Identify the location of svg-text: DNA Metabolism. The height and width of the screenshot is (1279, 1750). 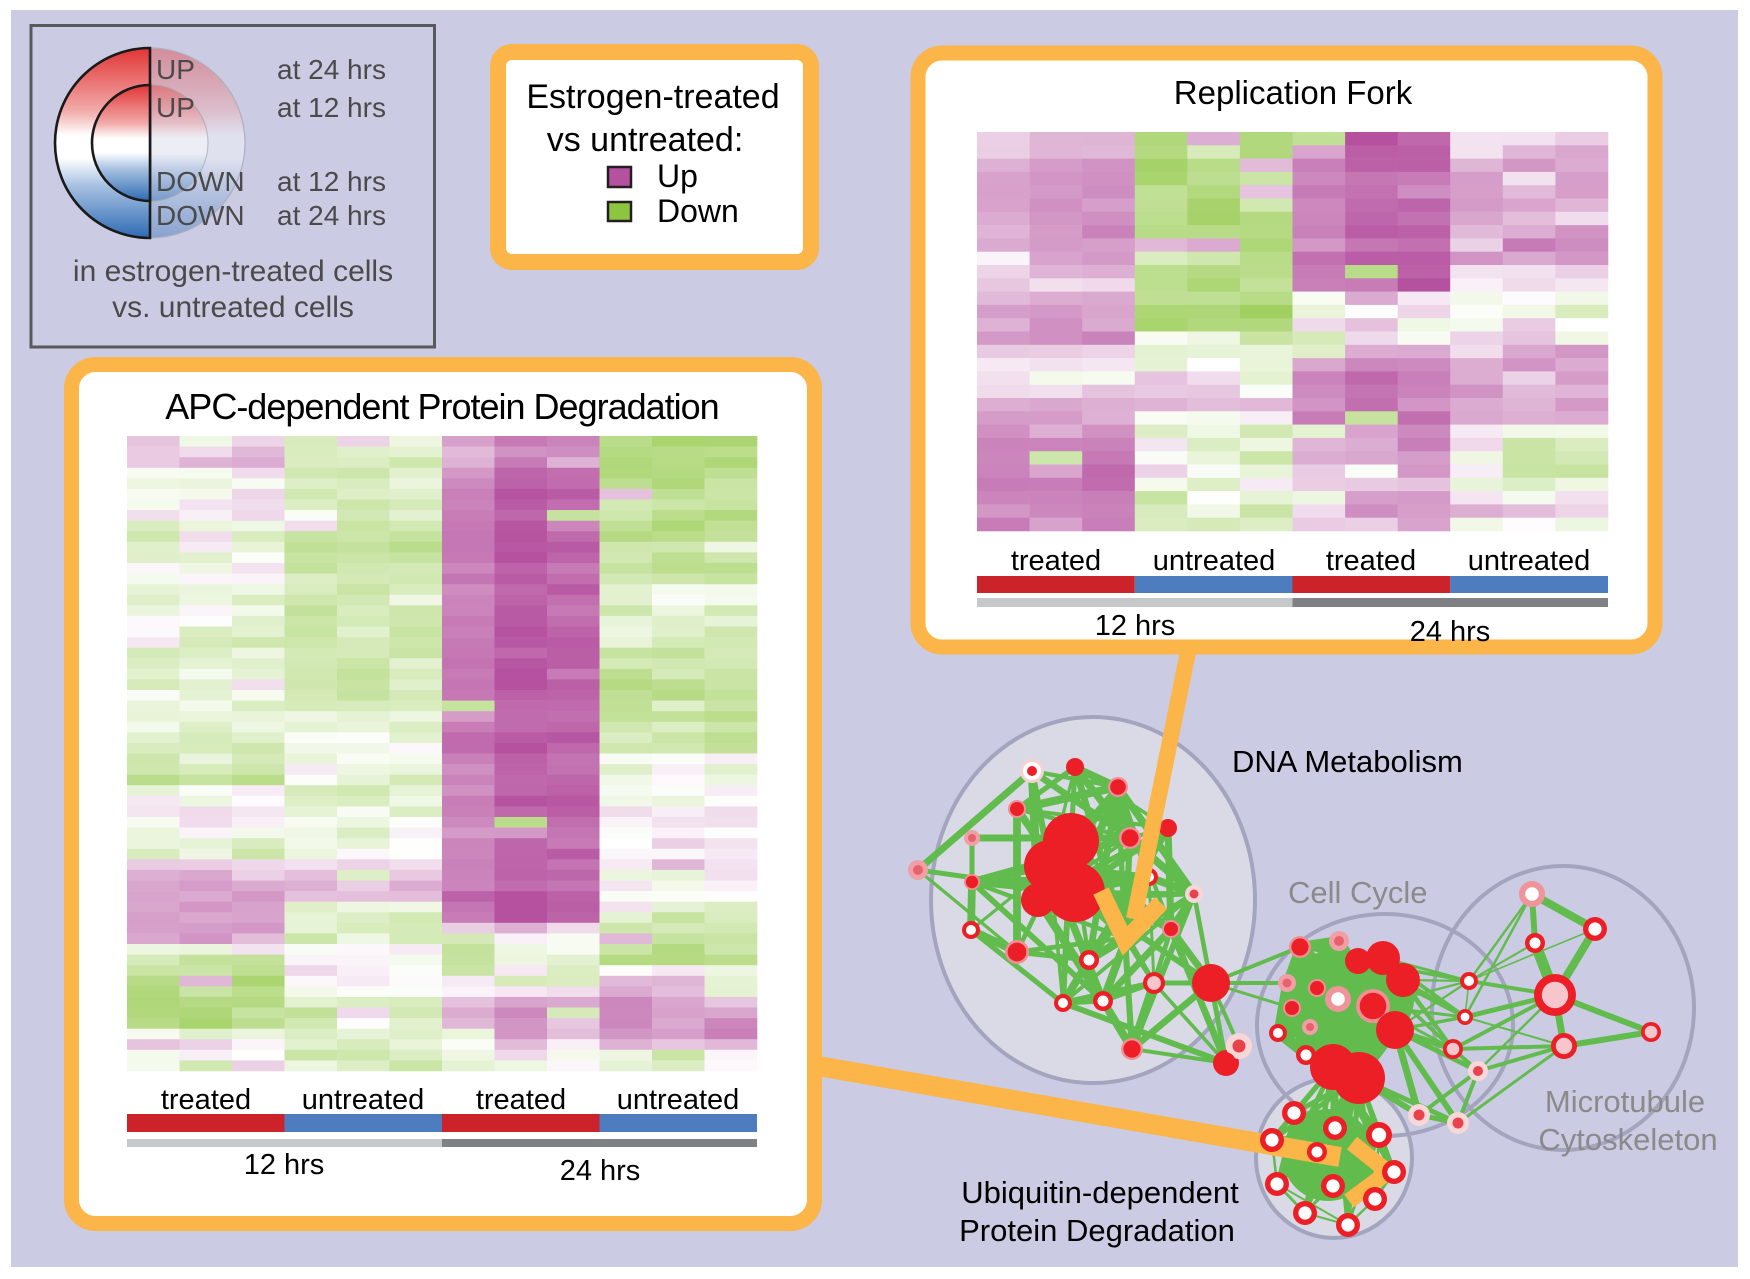
(1347, 761).